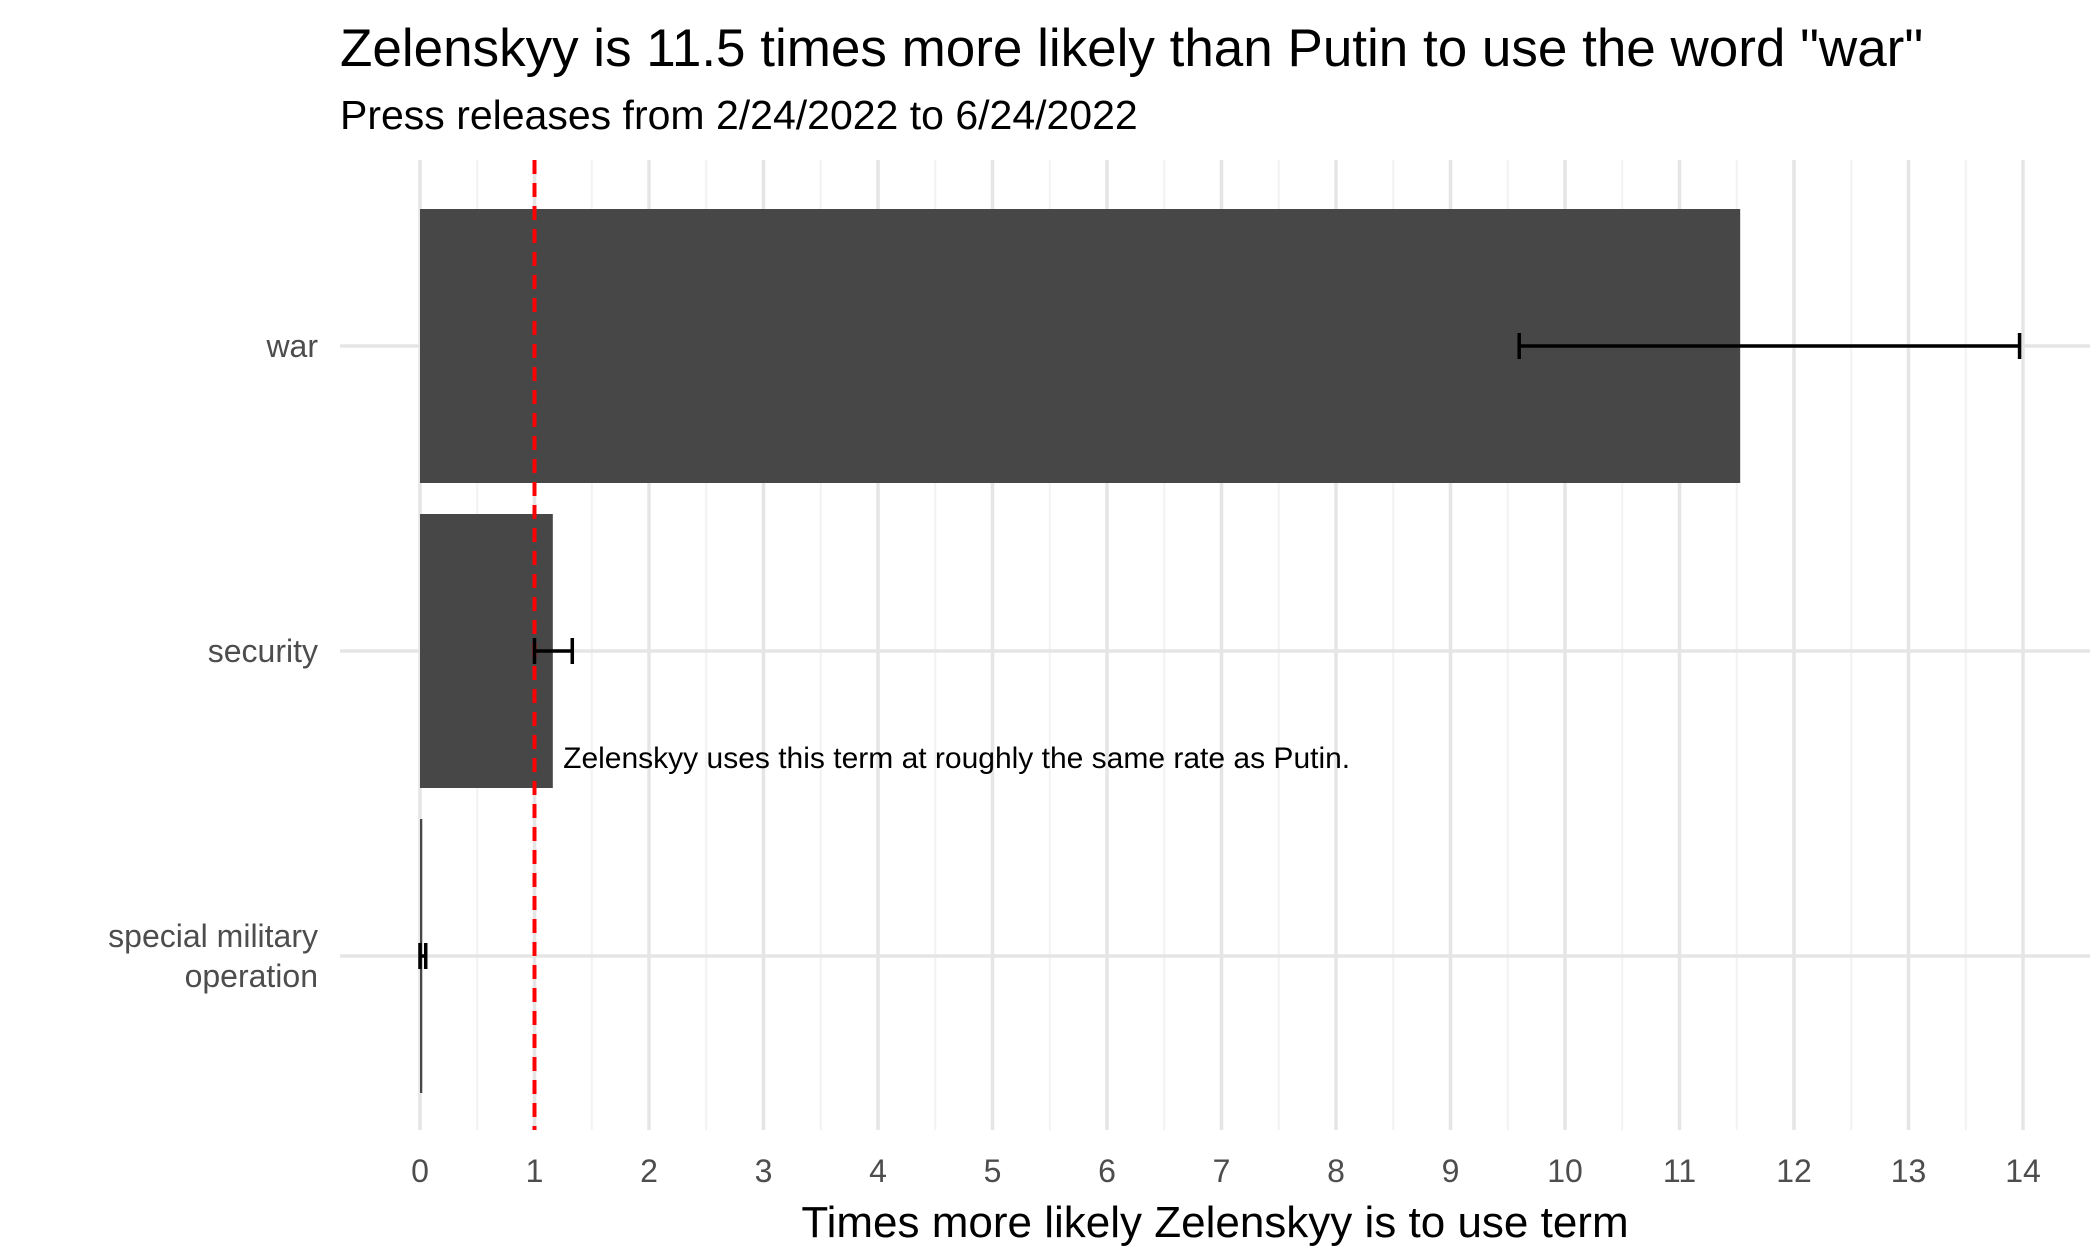  I want to click on x-tick-label: 8, so click(1336, 1171).